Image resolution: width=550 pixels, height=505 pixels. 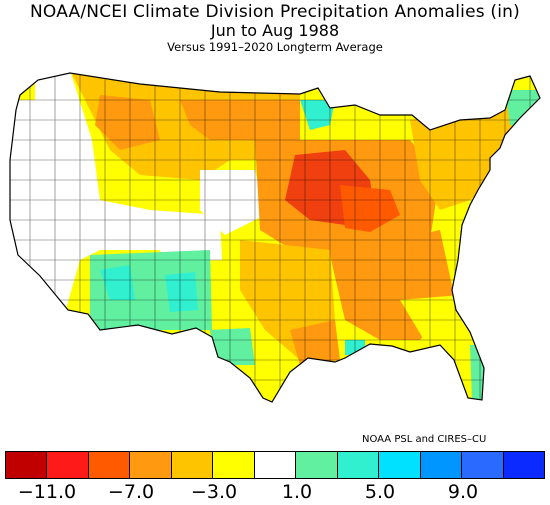 What do you see at coordinates (232, 346) in the screenshot?
I see `region-west-texas-wet` at bounding box center [232, 346].